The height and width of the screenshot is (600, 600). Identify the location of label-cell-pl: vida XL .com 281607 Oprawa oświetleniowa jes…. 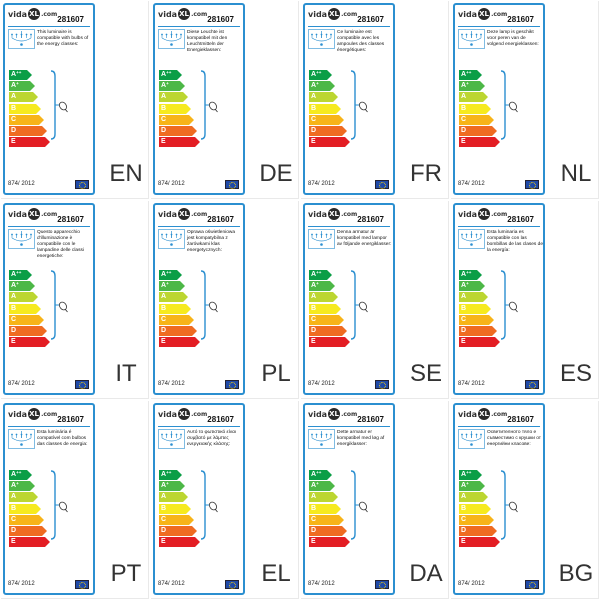
(225, 300).